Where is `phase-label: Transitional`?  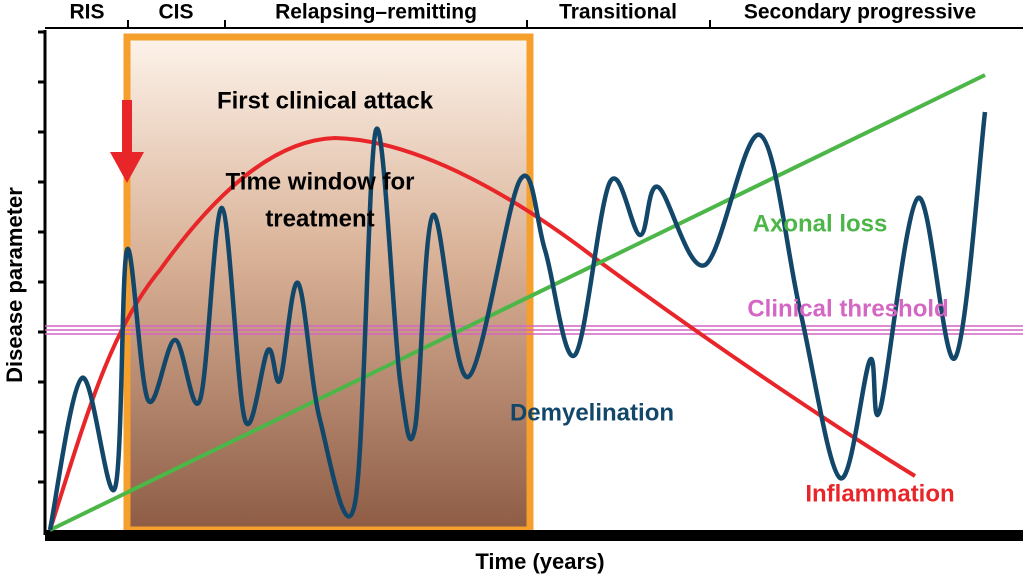
phase-label: Transitional is located at coordinates (618, 12).